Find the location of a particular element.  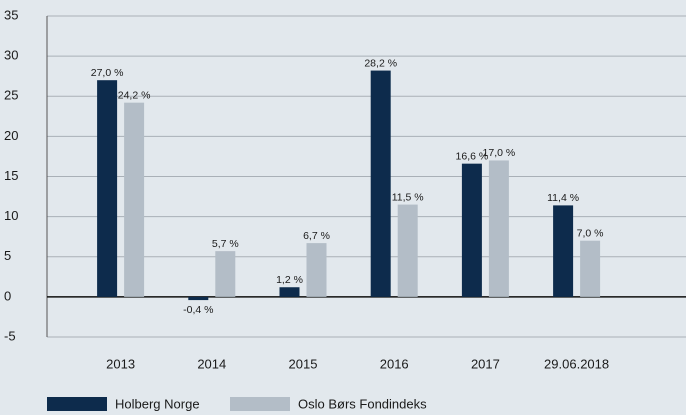

value-label: -0,4 % is located at coordinates (198, 310).